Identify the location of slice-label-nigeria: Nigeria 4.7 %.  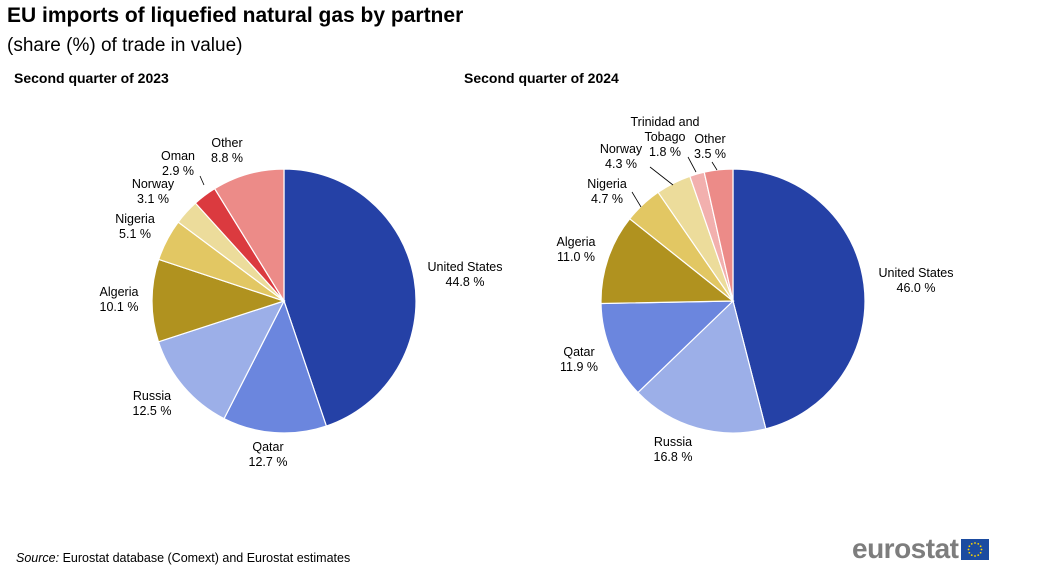
(607, 191).